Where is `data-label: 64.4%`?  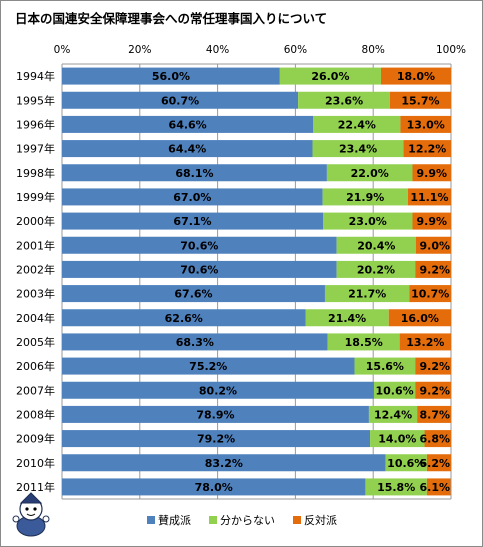
data-label: 64.4% is located at coordinates (187, 149).